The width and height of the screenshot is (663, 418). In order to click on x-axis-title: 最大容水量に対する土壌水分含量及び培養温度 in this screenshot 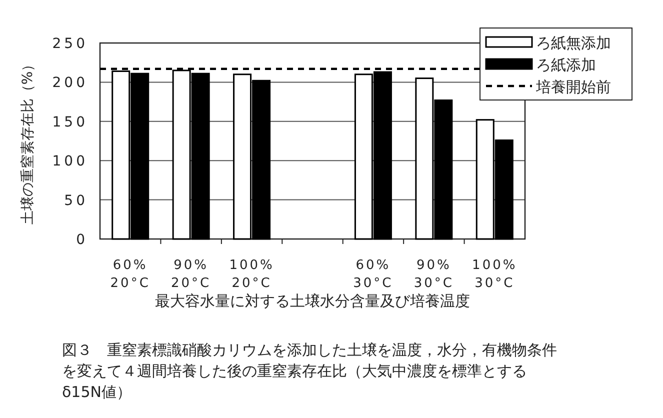, I will do `click(312, 301)`.